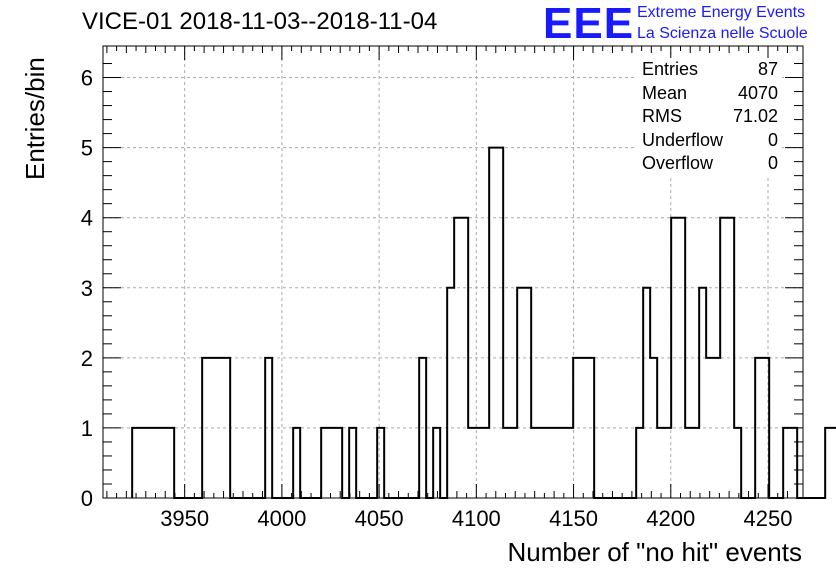 This screenshot has width=836, height=572. I want to click on x-axis-label: Number of "no hit" events, so click(655, 552).